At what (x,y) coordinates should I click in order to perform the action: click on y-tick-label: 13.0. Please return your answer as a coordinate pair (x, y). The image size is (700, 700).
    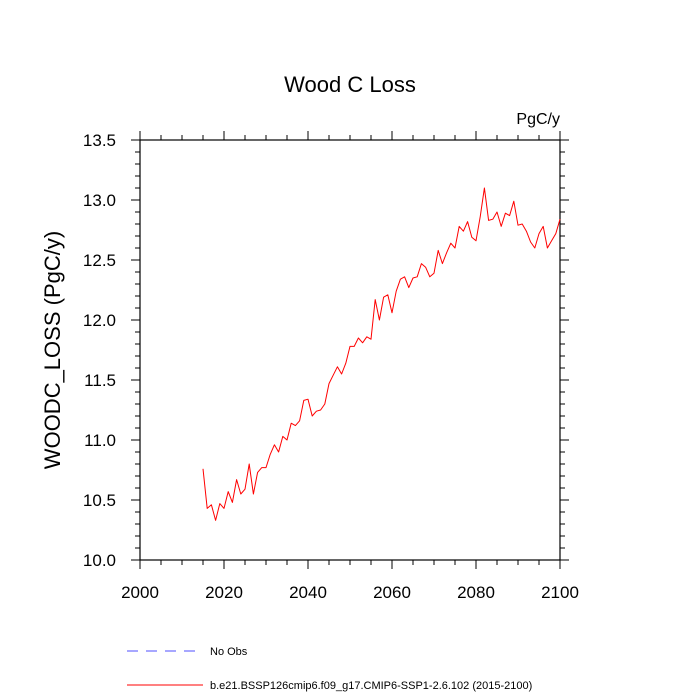
    Looking at the image, I should click on (99, 200).